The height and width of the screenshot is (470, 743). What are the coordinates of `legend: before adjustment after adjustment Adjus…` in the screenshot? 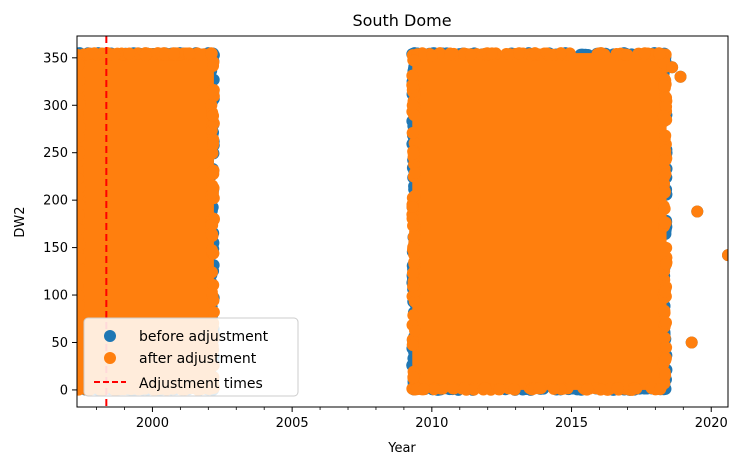 It's located at (191, 357).